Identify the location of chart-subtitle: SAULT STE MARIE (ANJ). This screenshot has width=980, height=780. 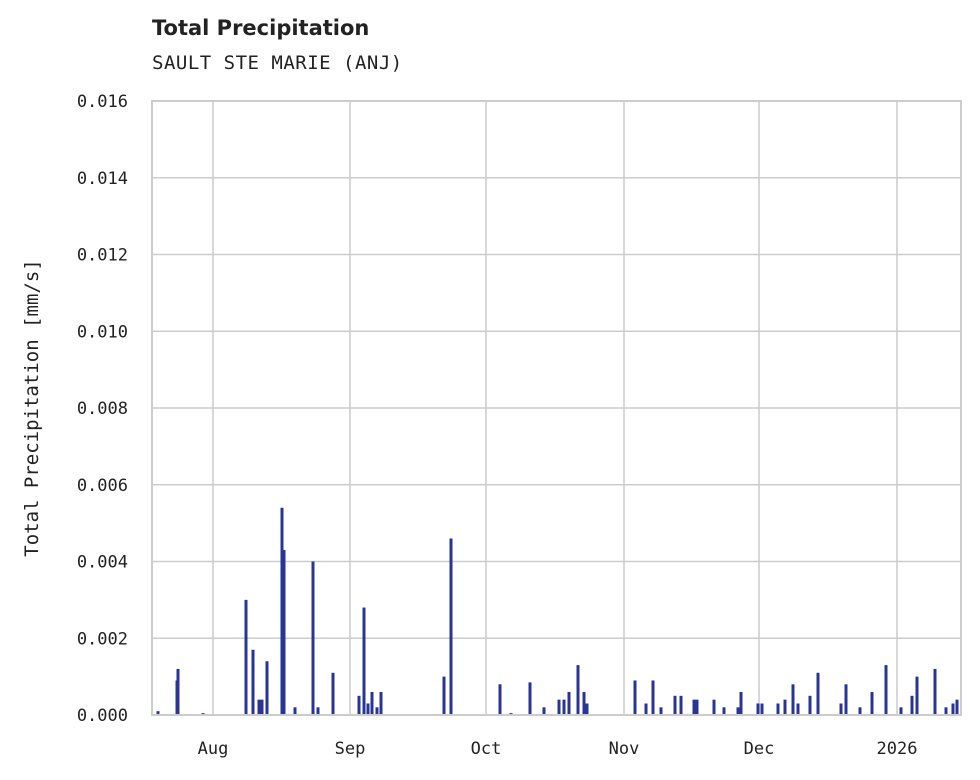
(277, 63).